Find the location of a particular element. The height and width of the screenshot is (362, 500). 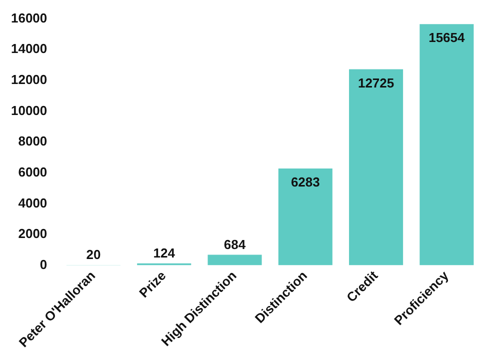

data-label: 124 is located at coordinates (164, 252).